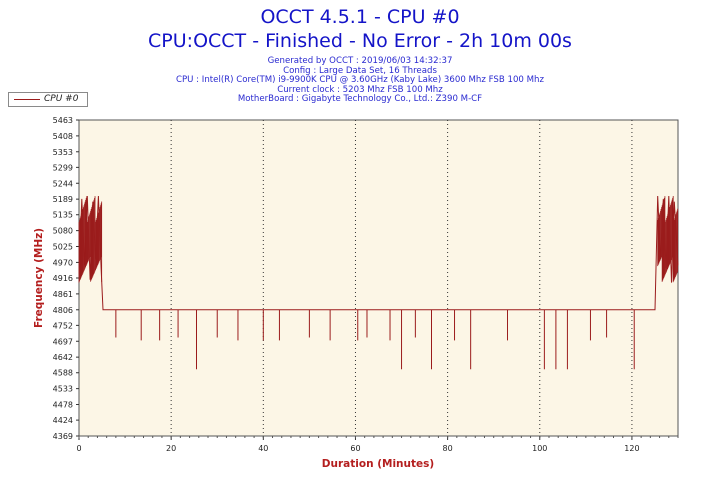 The width and height of the screenshot is (720, 480). What do you see at coordinates (63, 389) in the screenshot?
I see `y-tick-label: 4533` at bounding box center [63, 389].